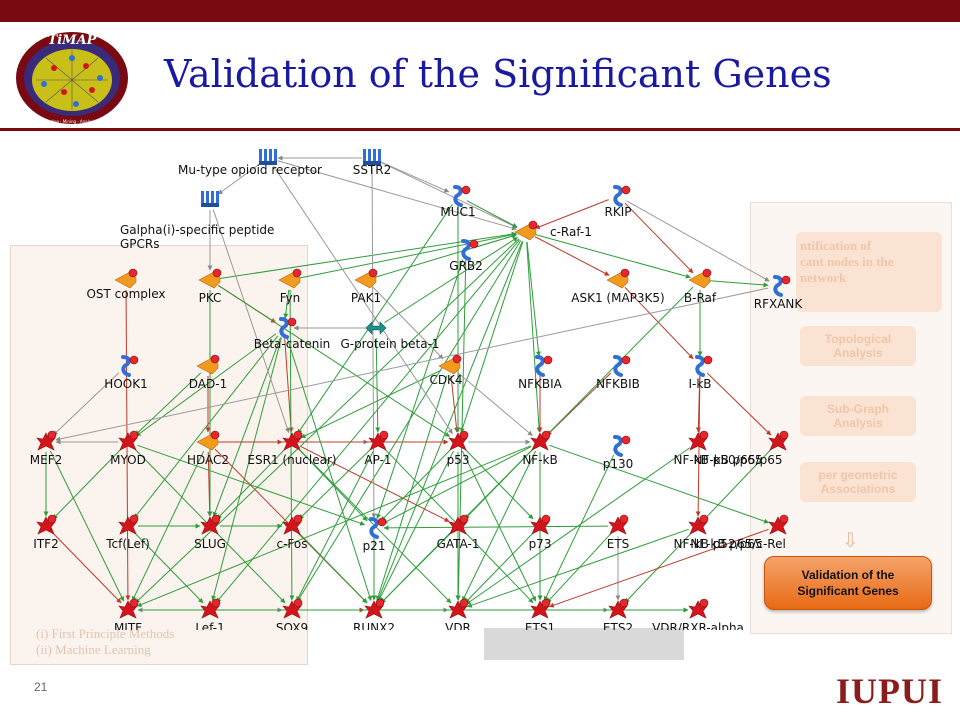  What do you see at coordinates (700, 286) in the screenshot?
I see `node-braf: B-Raf` at bounding box center [700, 286].